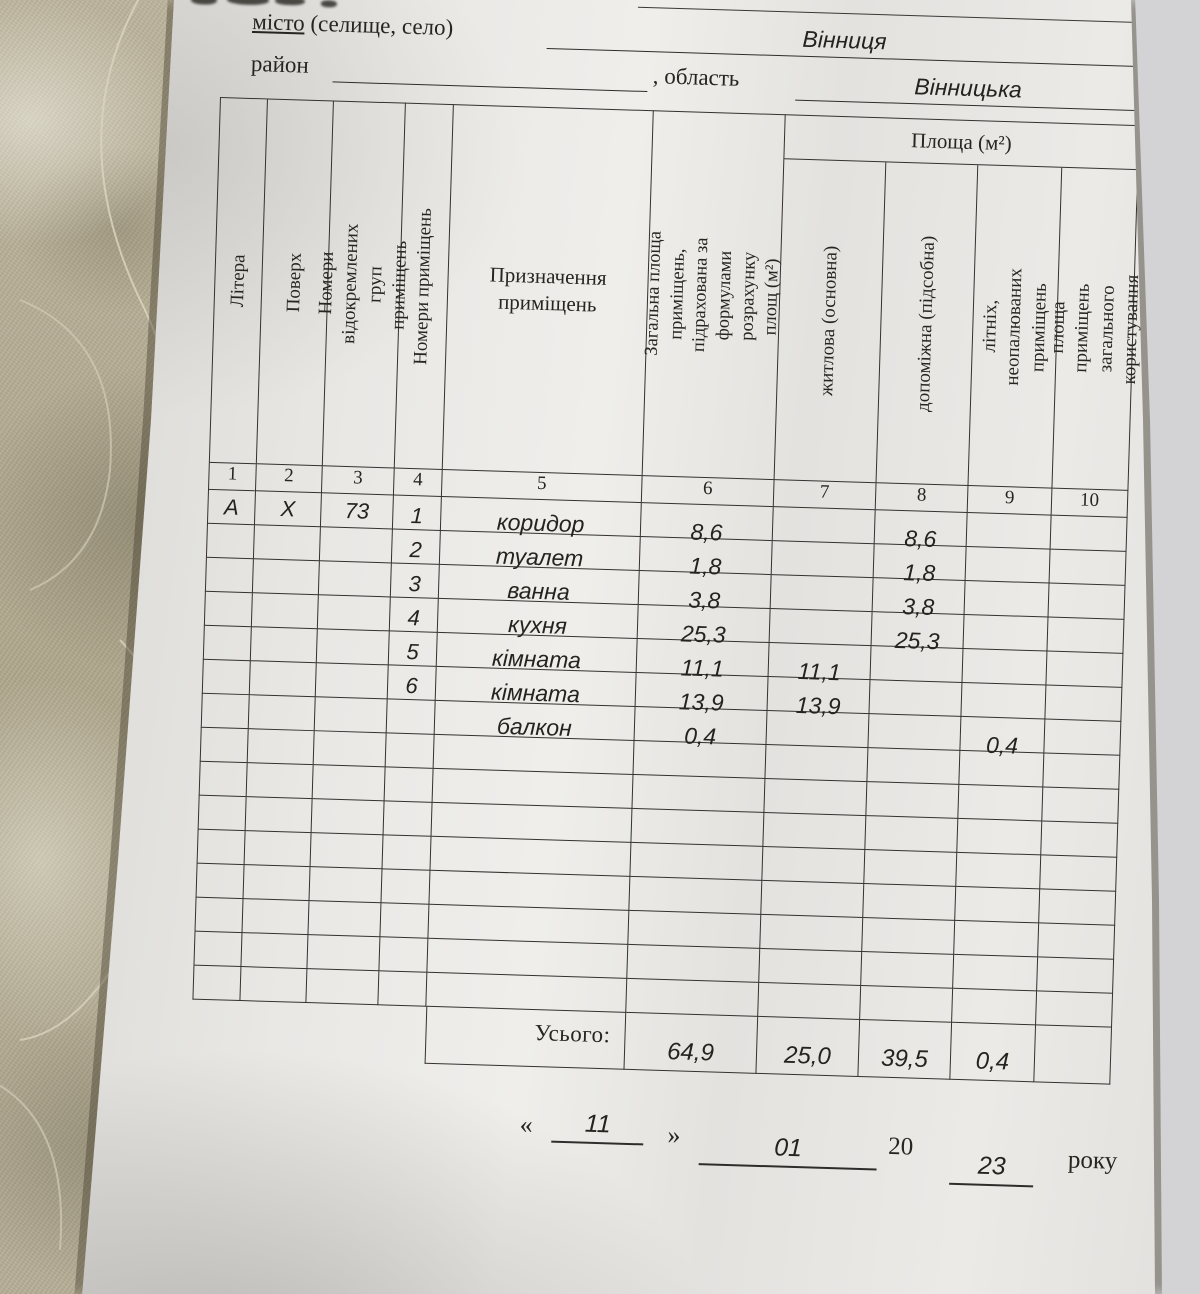  What do you see at coordinates (918, 607) in the screenshot?
I see `cell-value: 3,8` at bounding box center [918, 607].